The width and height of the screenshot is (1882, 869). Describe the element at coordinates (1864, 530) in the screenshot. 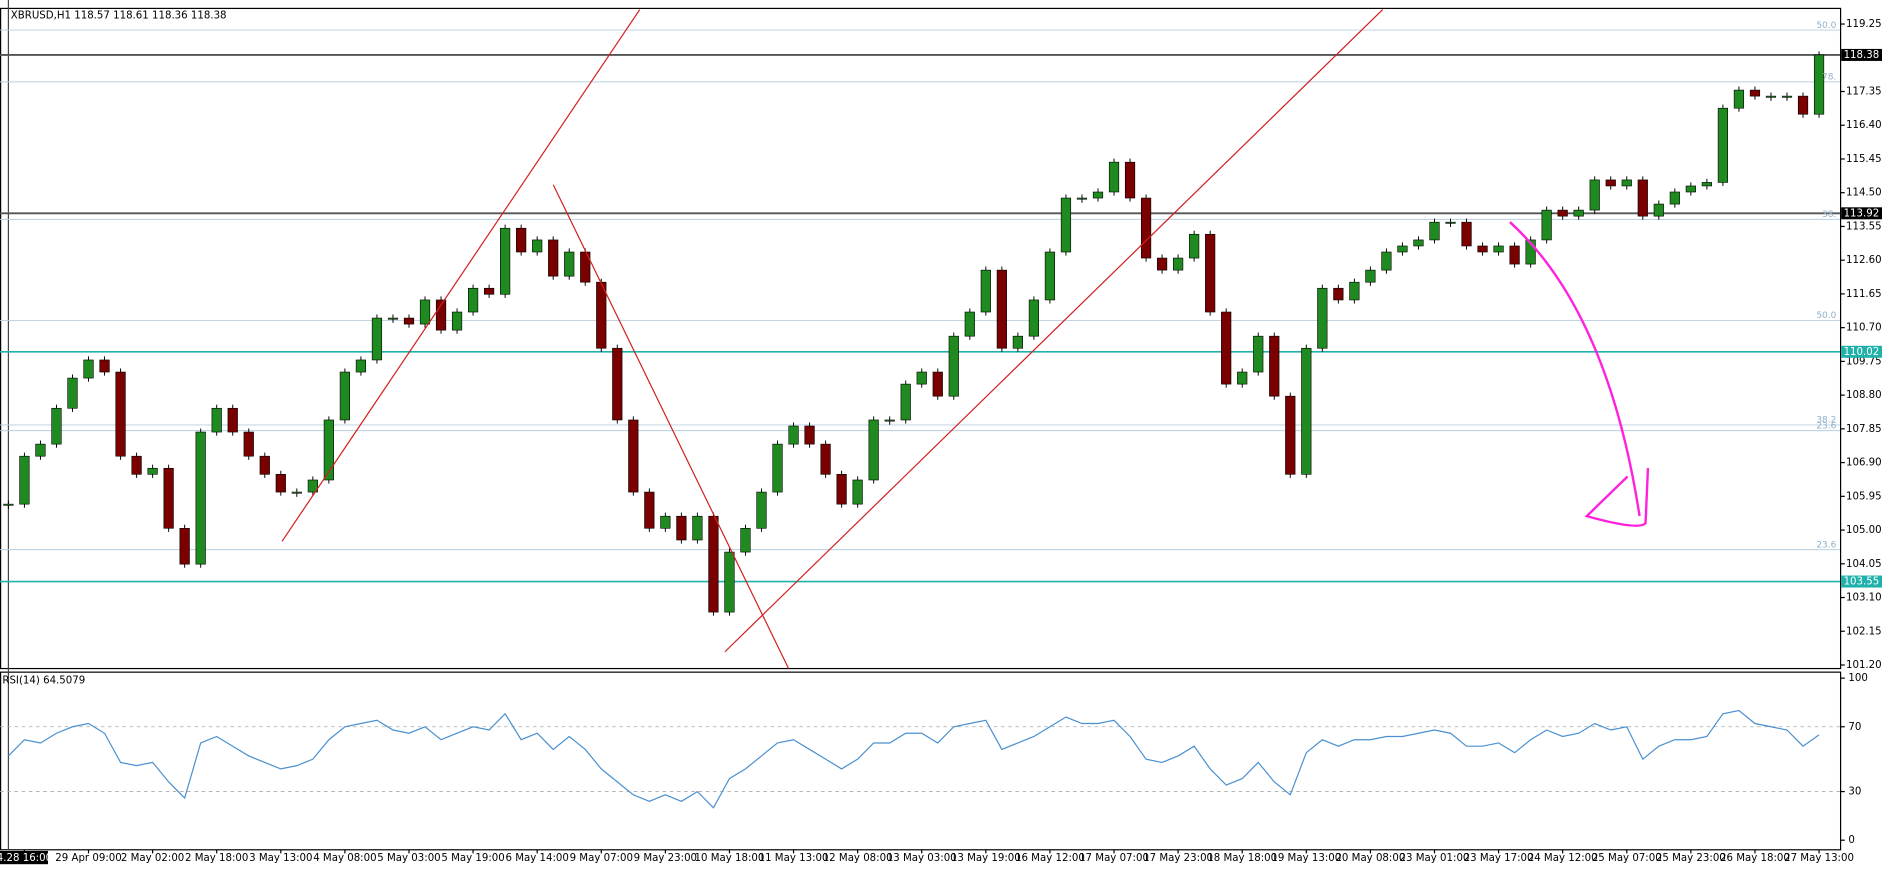

I see `y-tick-label: 105.00` at that location.